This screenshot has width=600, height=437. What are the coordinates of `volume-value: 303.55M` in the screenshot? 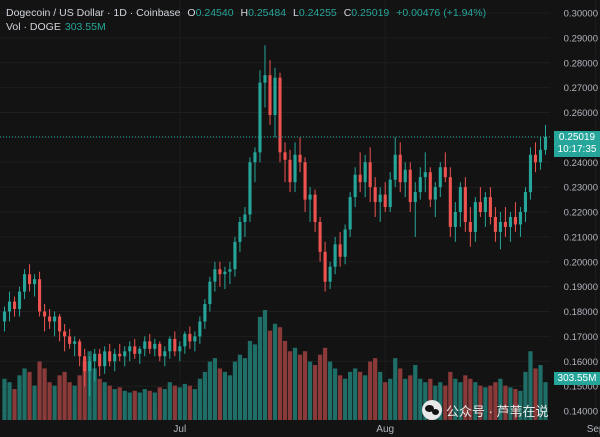 It's located at (85, 27).